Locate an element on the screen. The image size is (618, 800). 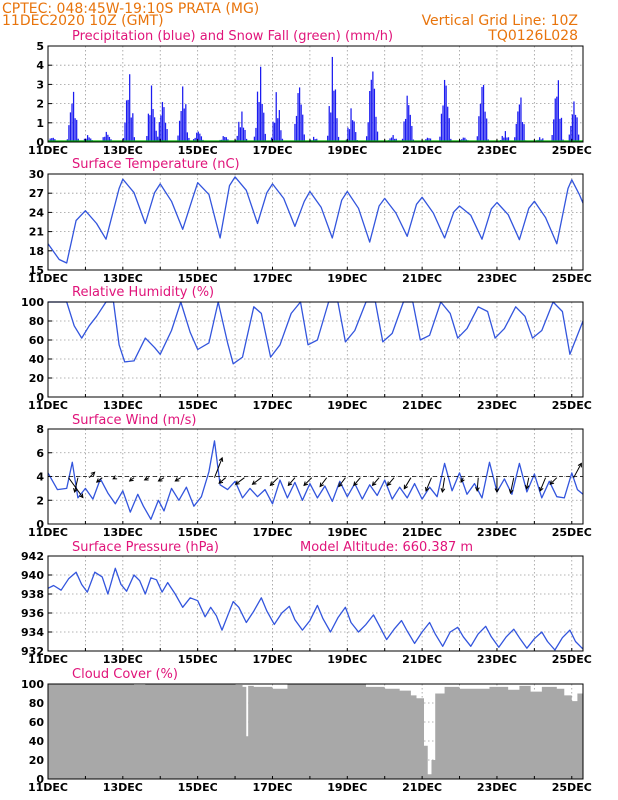
header-model-code: TQ0126L028 is located at coordinates (532, 36).